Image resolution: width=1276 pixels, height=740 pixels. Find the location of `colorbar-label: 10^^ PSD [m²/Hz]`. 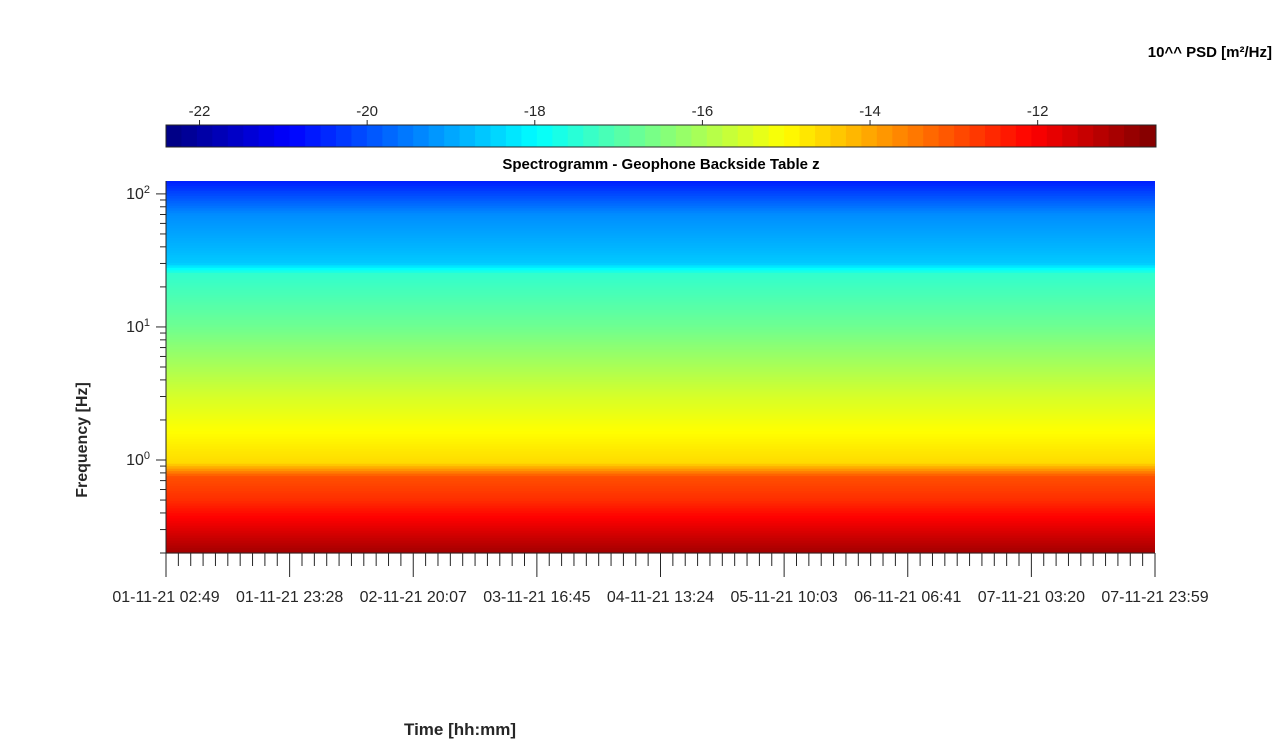

colorbar-label: 10^^ PSD [m²/Hz] is located at coordinates (1209, 52).